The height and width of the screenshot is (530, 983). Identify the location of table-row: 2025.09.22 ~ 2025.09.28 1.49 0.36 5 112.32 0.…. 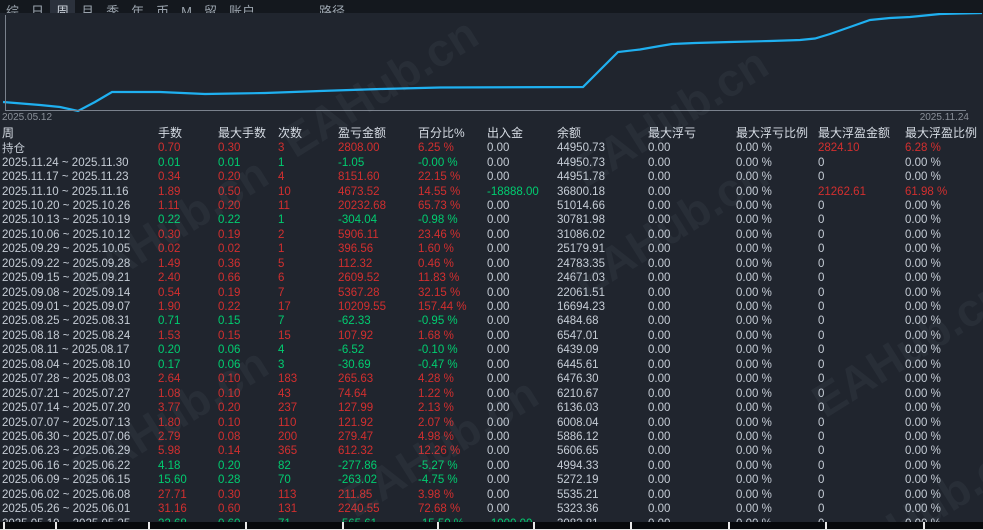
(492, 264).